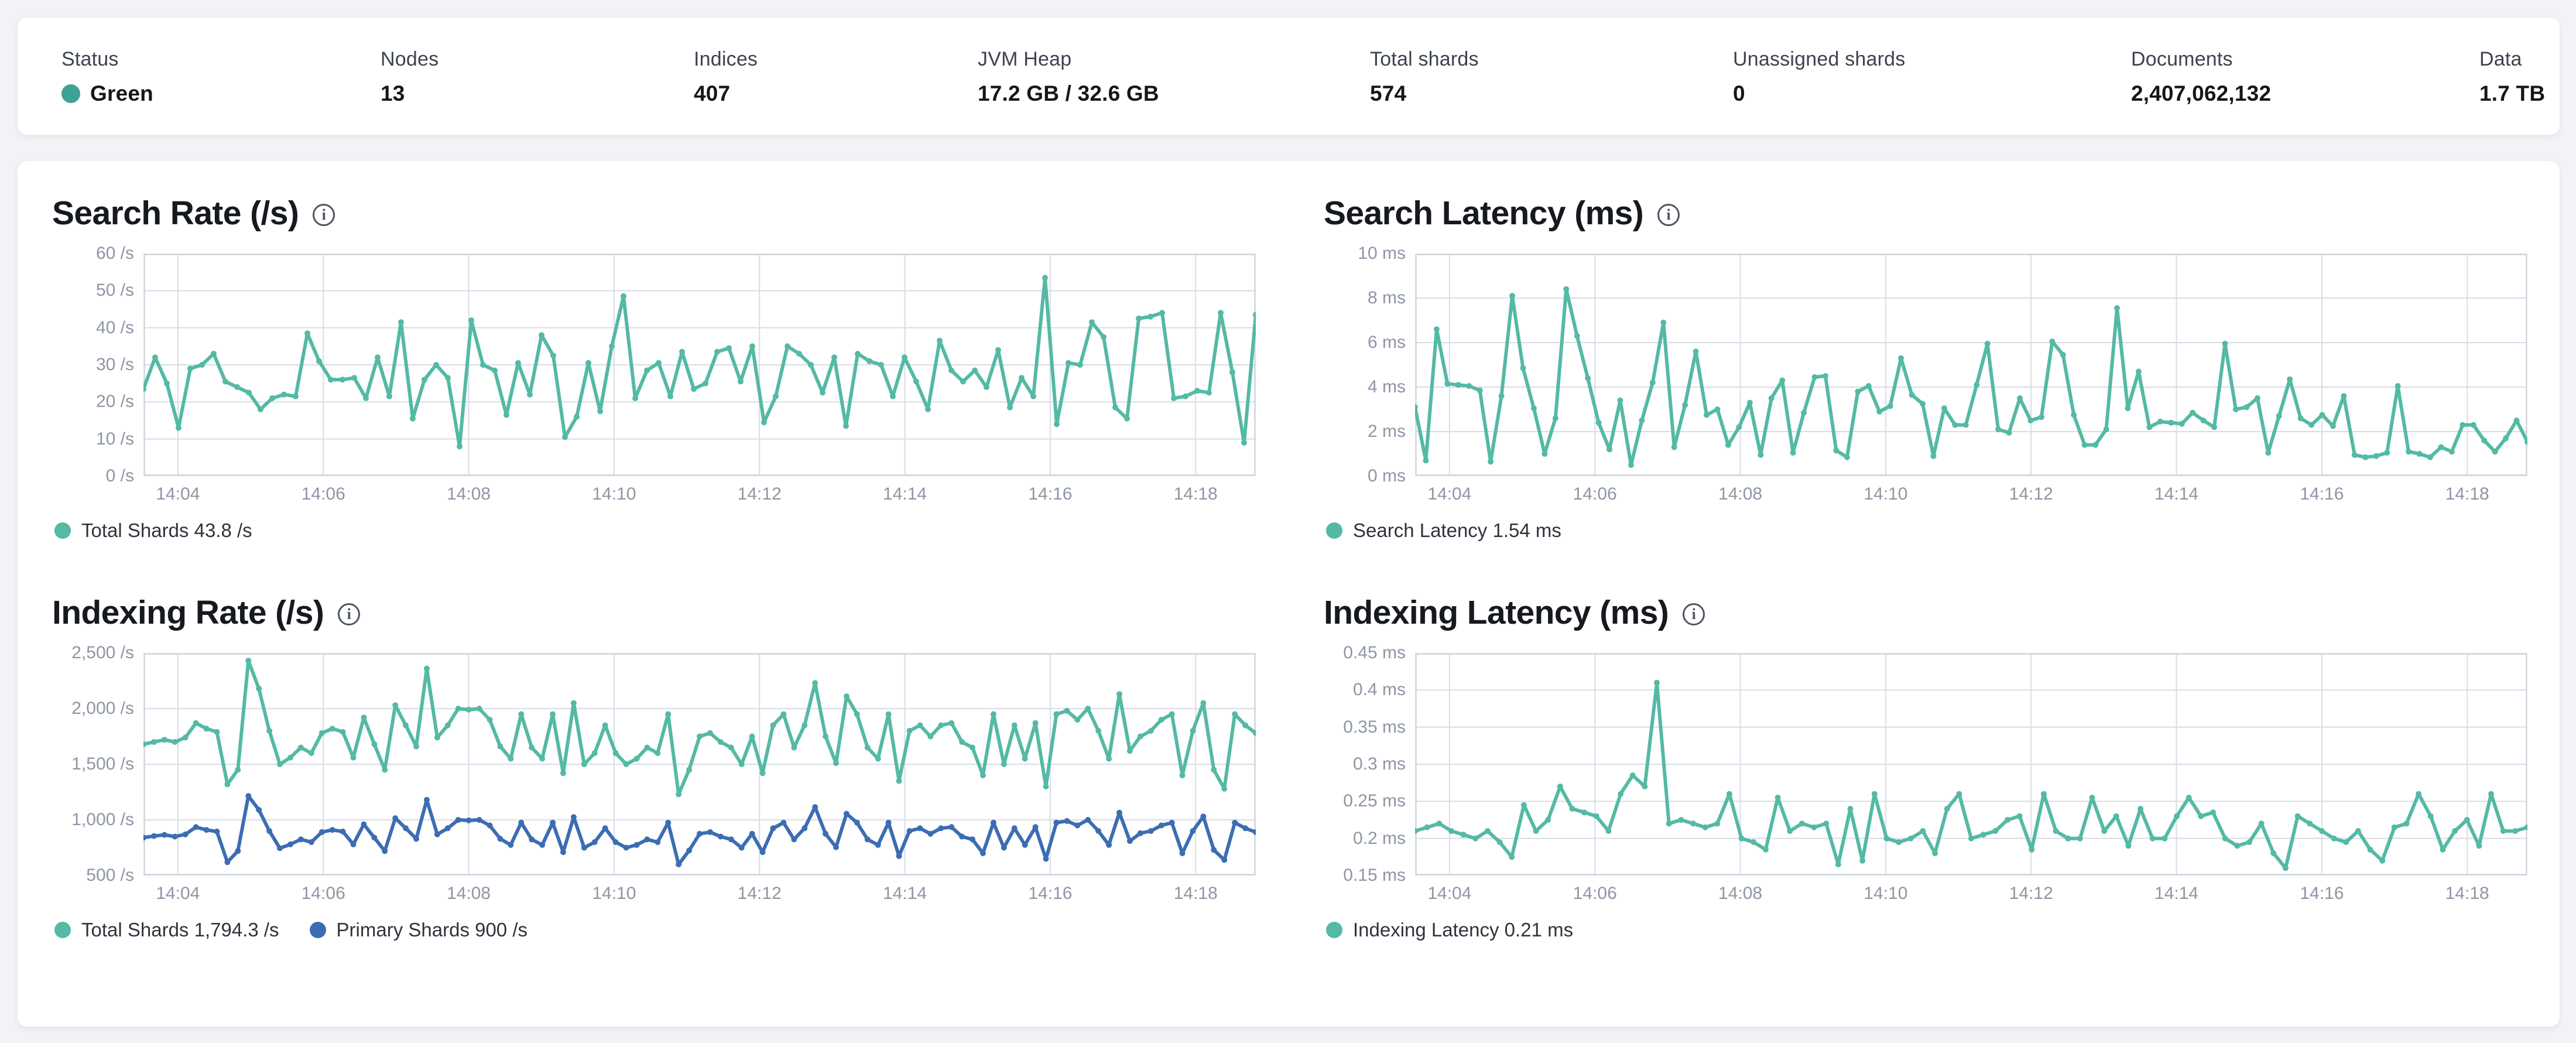 The width and height of the screenshot is (2576, 1043). What do you see at coordinates (1386, 475) in the screenshot?
I see `y-tick-label: 0 ms` at bounding box center [1386, 475].